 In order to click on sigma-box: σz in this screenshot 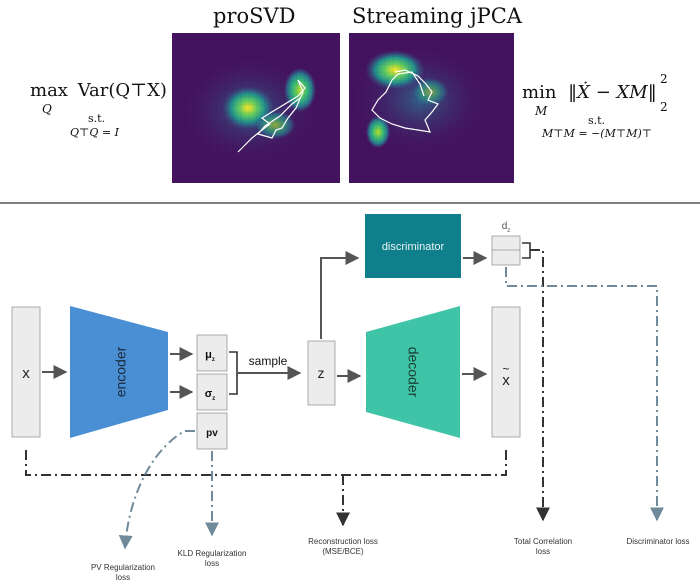, I will do `click(212, 392)`.